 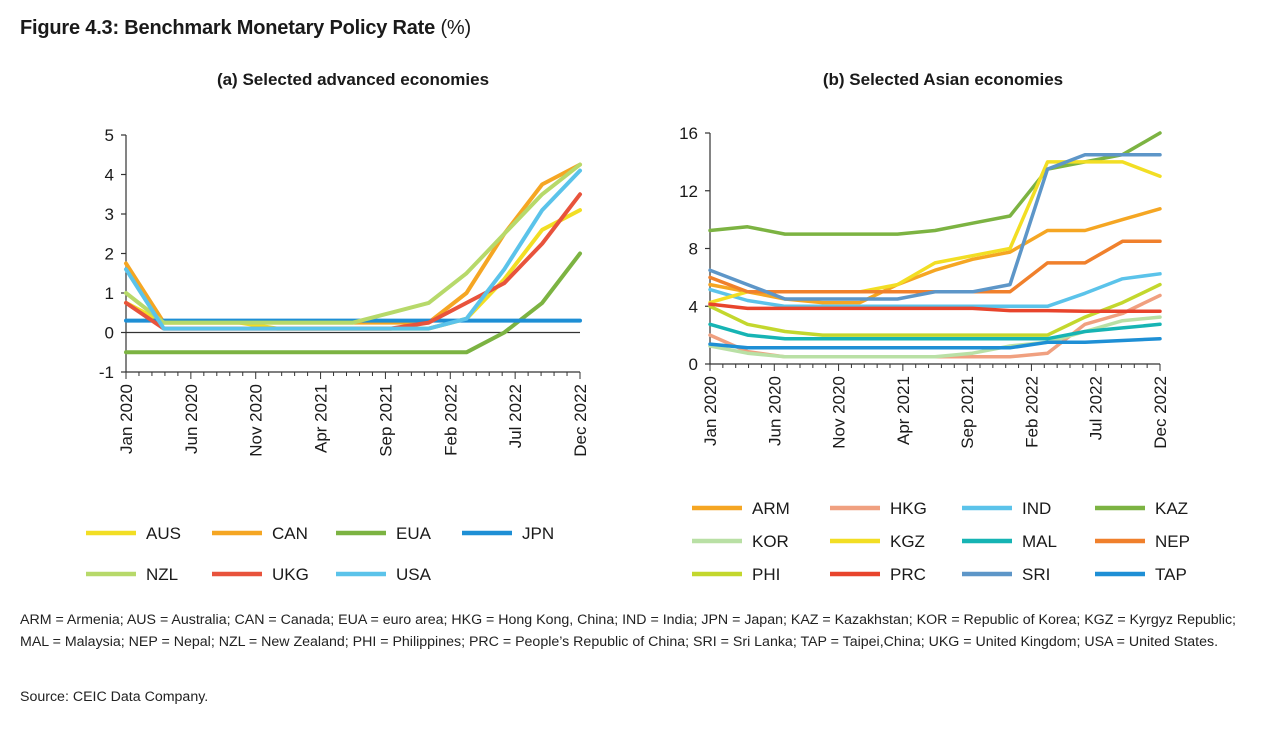 I want to click on y-tick-label: -1, so click(x=106, y=372).